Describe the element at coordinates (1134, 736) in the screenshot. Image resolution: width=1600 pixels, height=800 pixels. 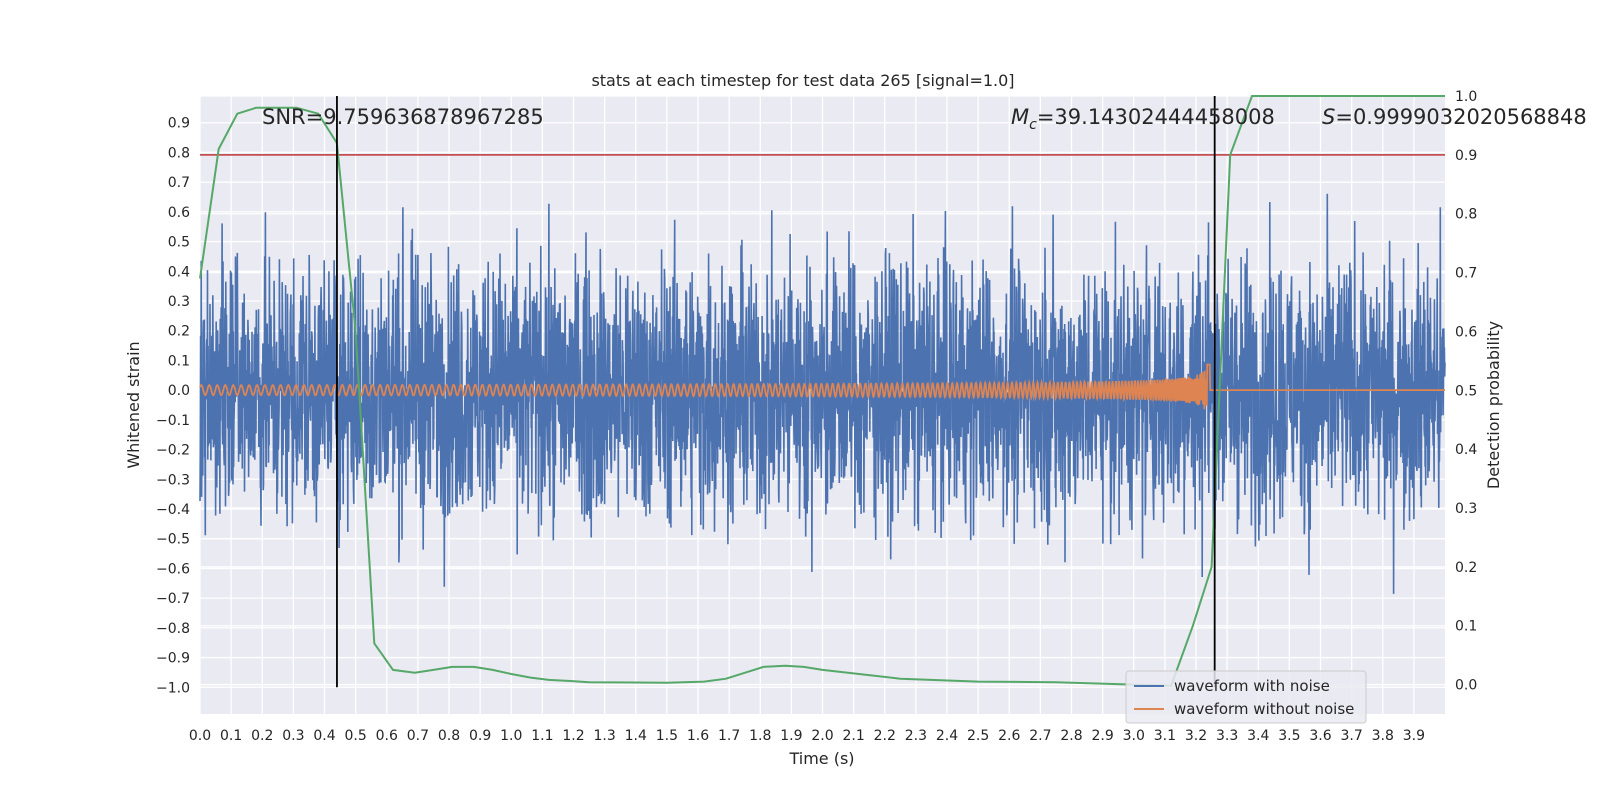
I see `x-tick-label: 3.0` at that location.